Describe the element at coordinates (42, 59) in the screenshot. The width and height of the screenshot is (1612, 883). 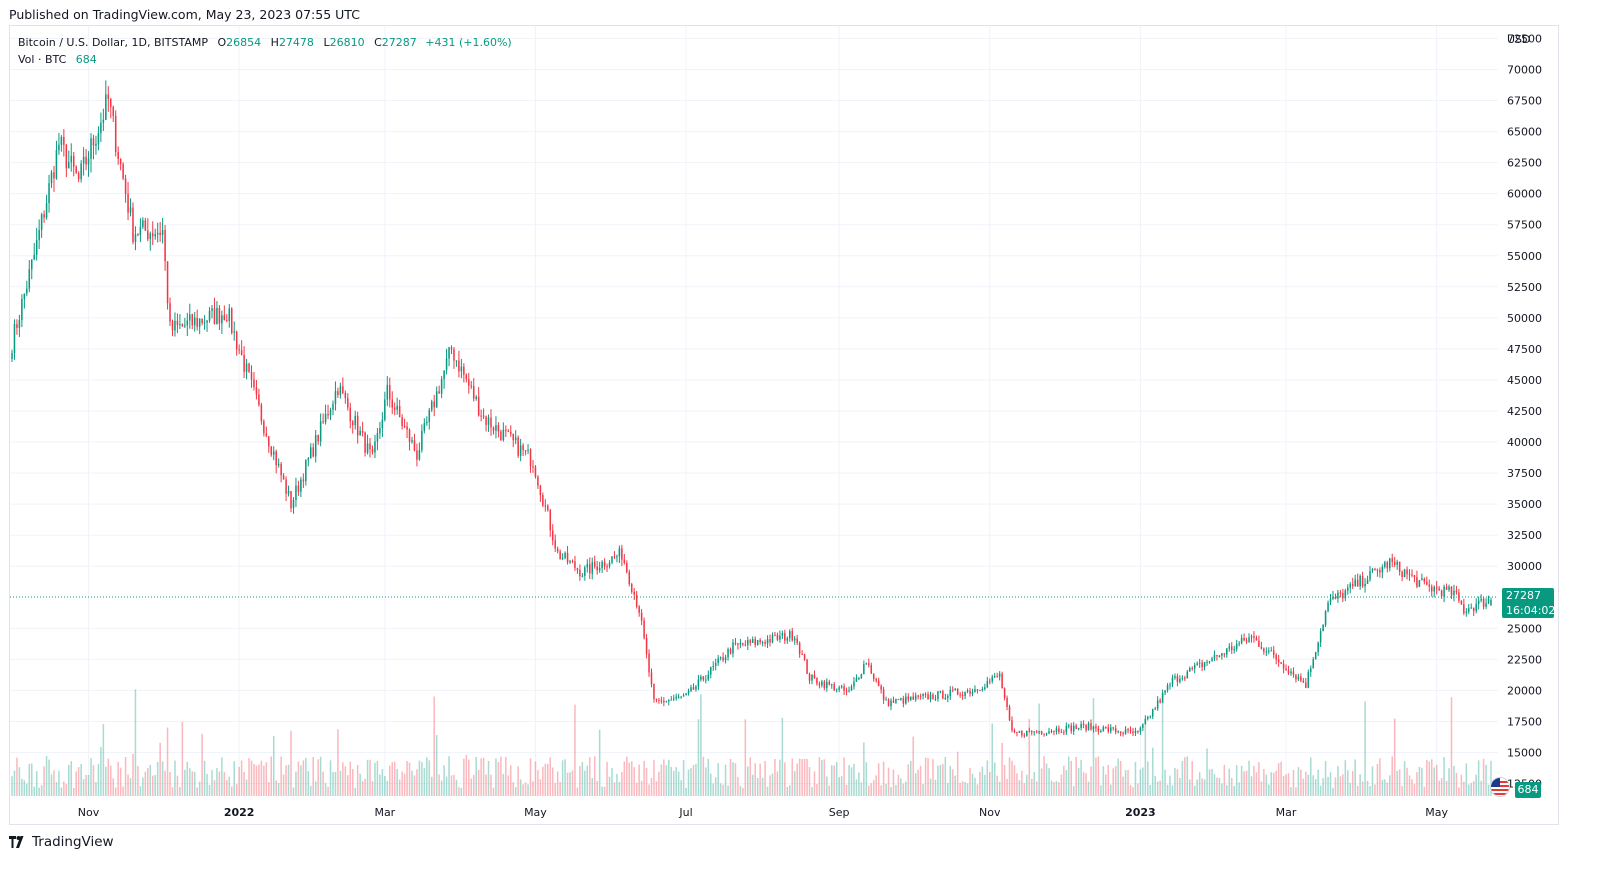
I see `volume-title: Vol · BTC` at that location.